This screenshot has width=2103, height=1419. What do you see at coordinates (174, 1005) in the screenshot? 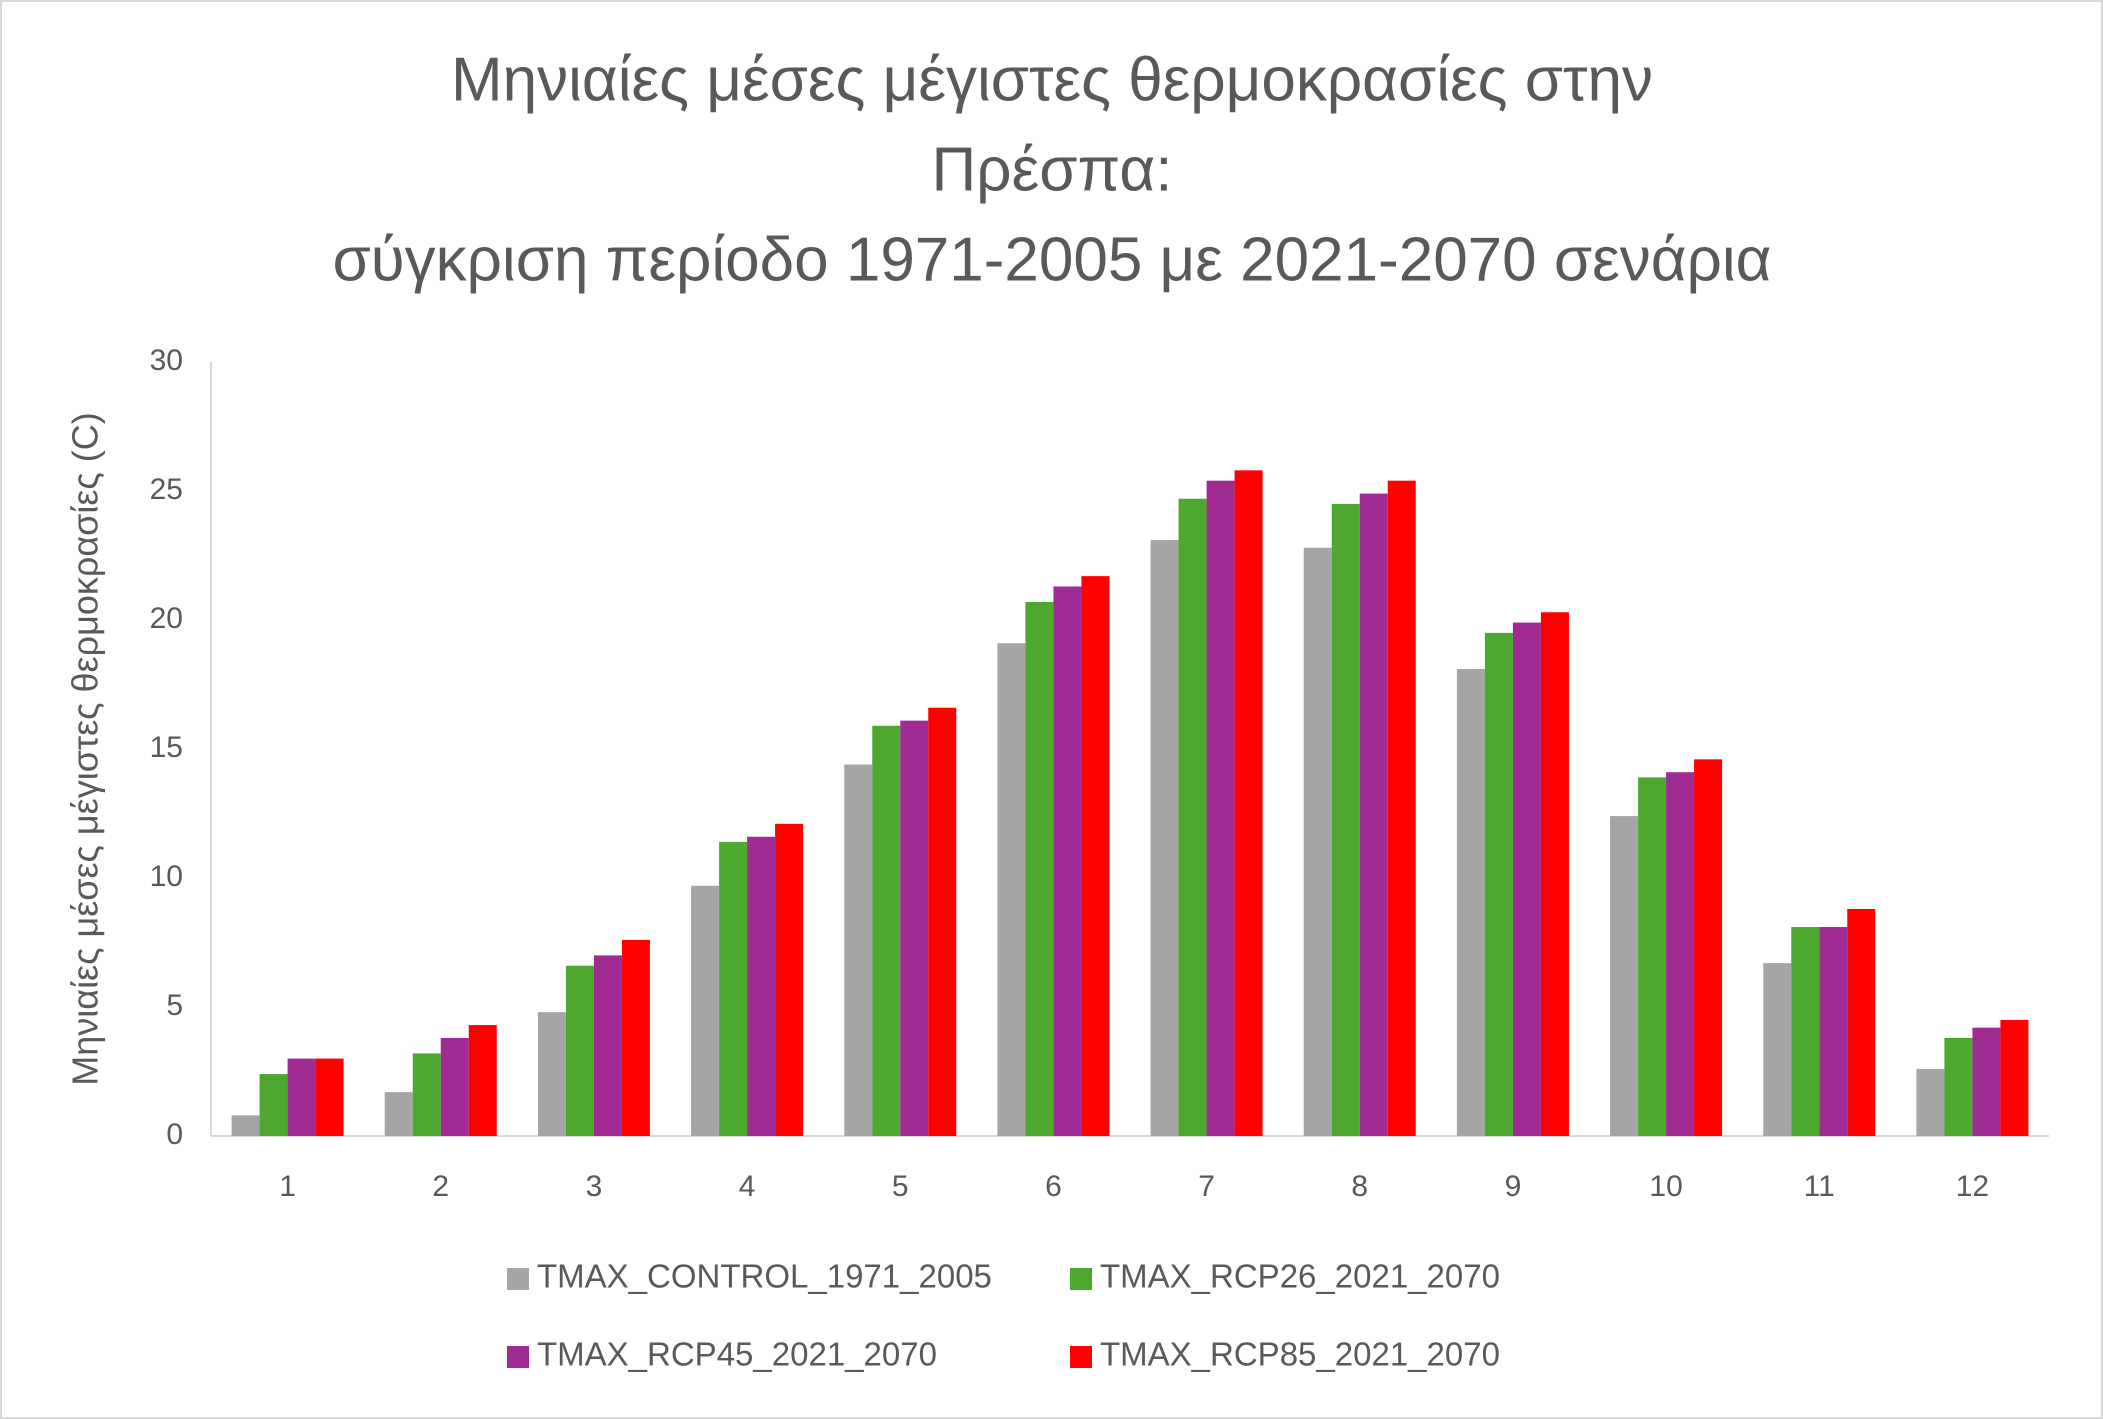
I see `y-tick-label: 5` at bounding box center [174, 1005].